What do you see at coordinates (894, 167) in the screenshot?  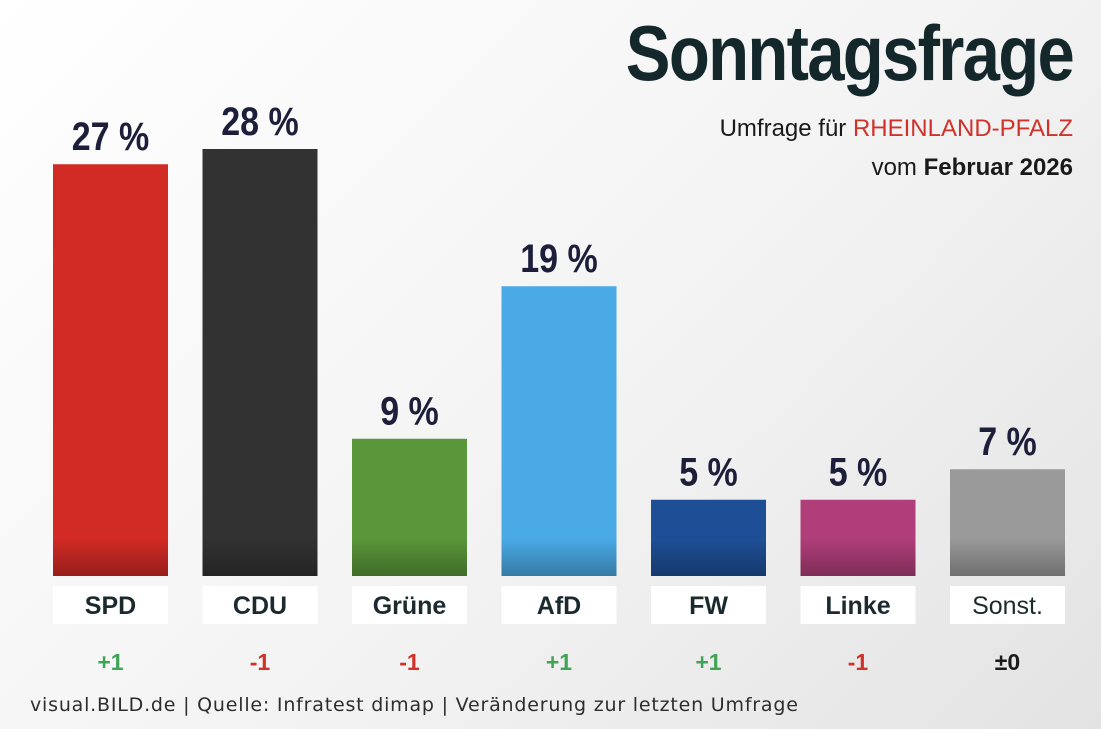 I see `date-prefix: vom` at bounding box center [894, 167].